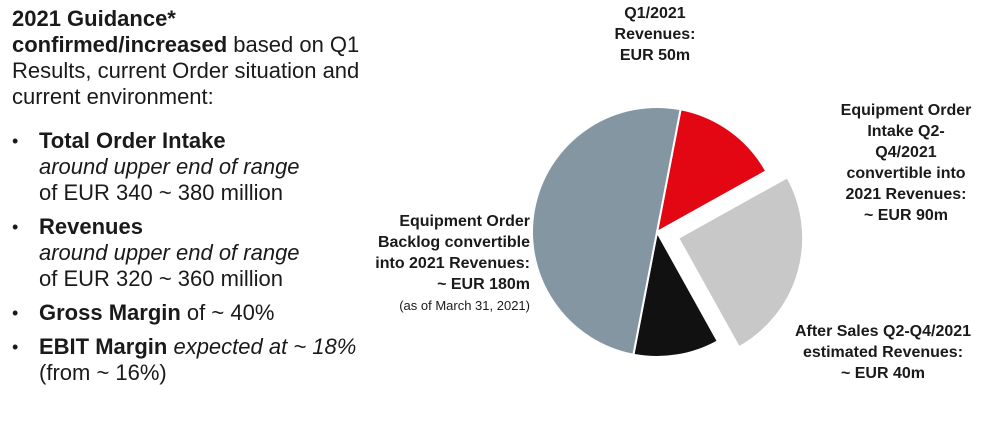 The image size is (1000, 423). What do you see at coordinates (655, 55) in the screenshot?
I see `label-line: EUR 50m` at bounding box center [655, 55].